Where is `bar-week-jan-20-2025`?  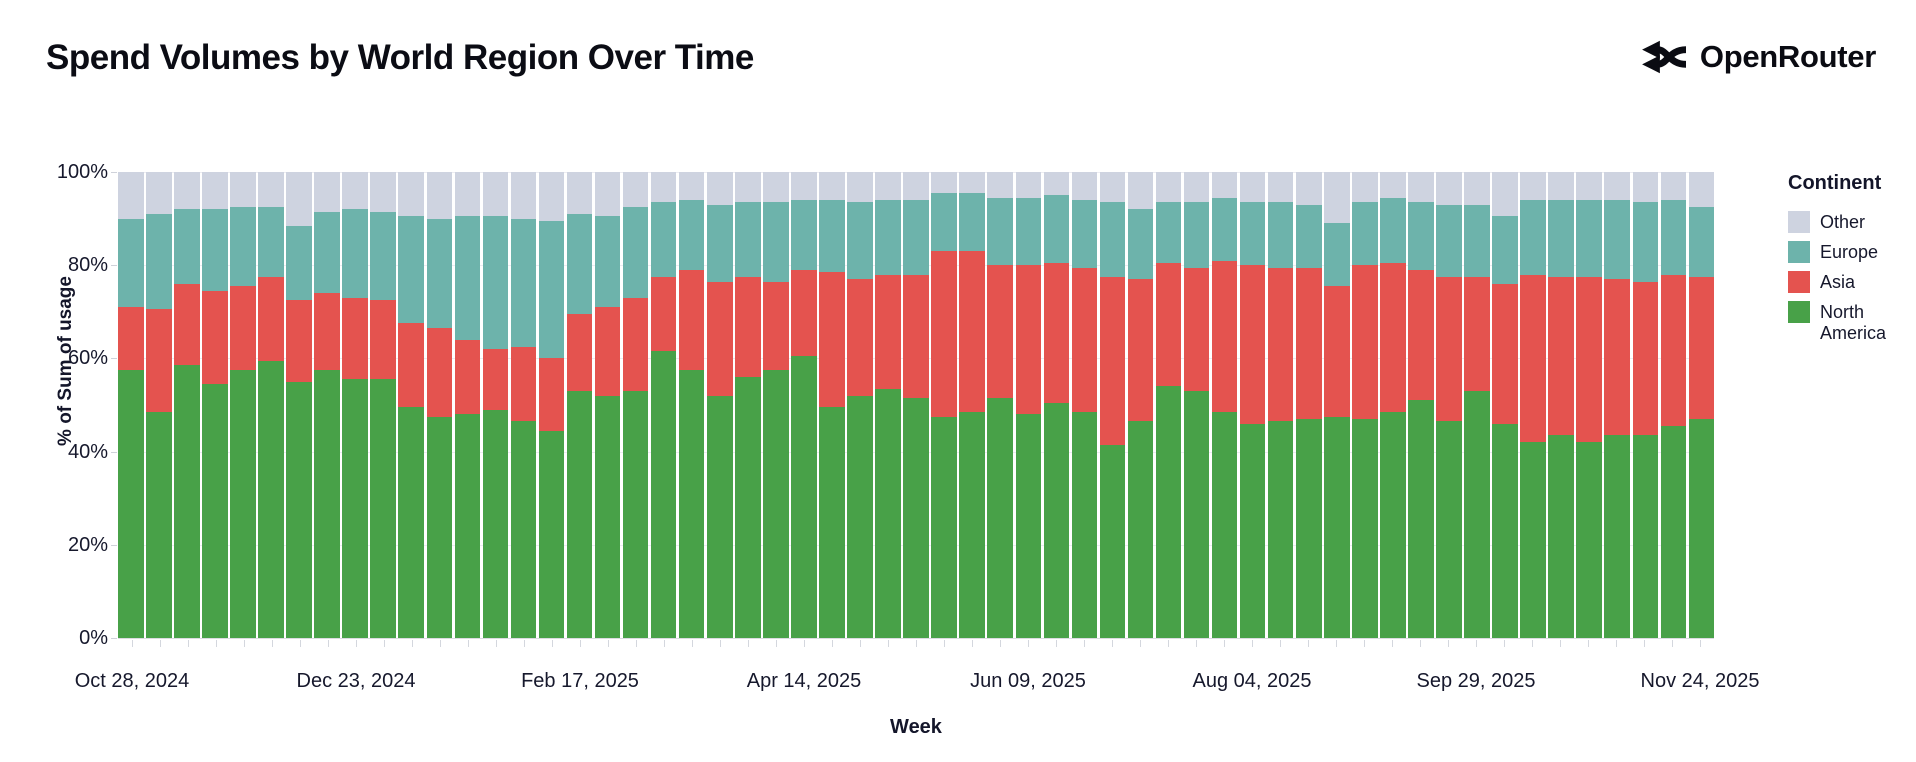
bar-week-jan-20-2025 is located at coordinates (467, 405).